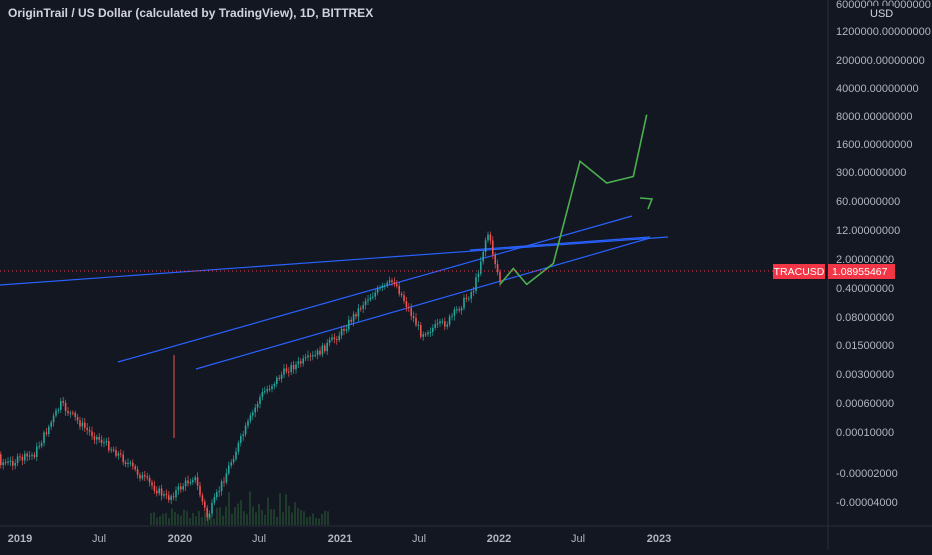 This screenshot has height=555, width=932. What do you see at coordinates (865, 289) in the screenshot?
I see `y-tick-label: 0.40000000` at bounding box center [865, 289].